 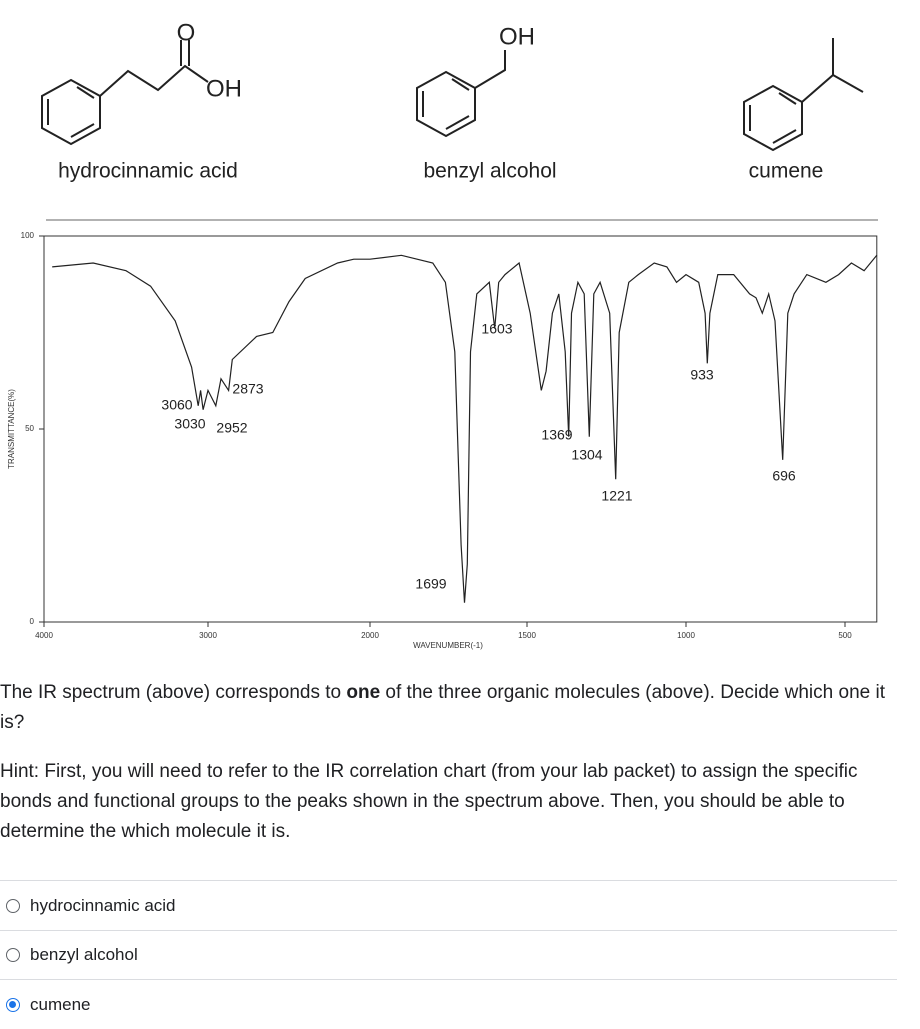 I want to click on option: benzyl alcohol, so click(x=448, y=954).